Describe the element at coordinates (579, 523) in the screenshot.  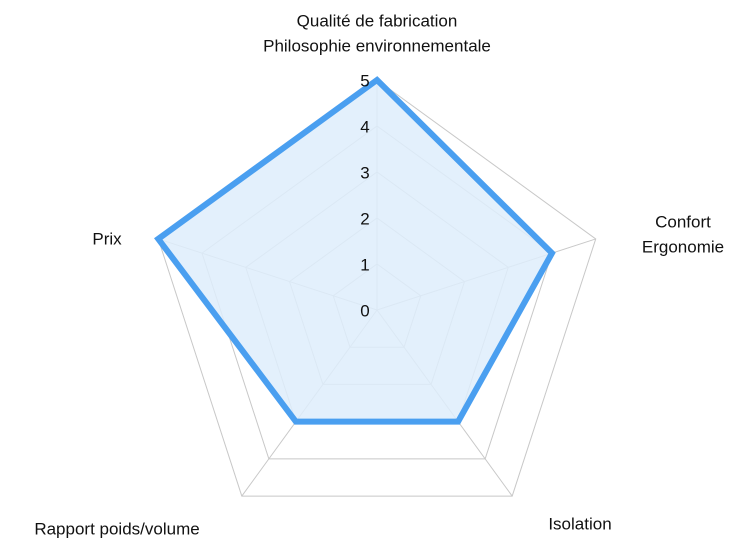
I see `axis-label: Isolation` at that location.